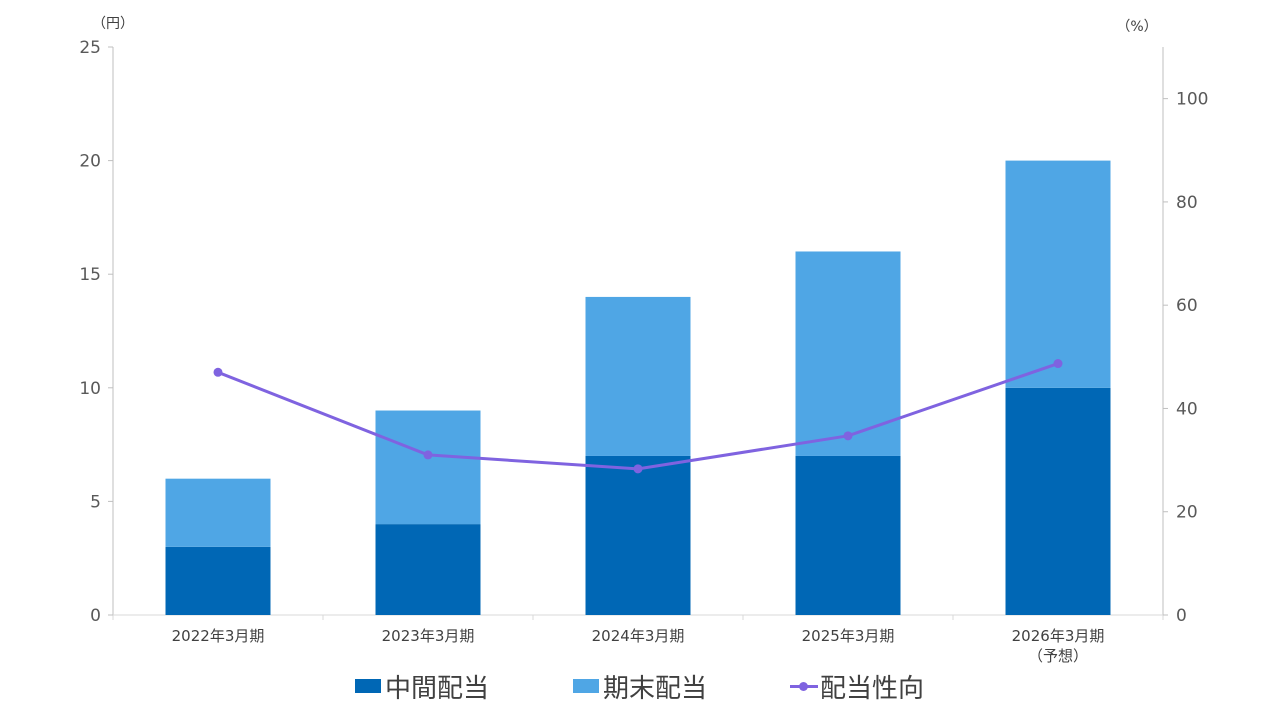 The image size is (1280, 720). Describe the element at coordinates (655, 688) in the screenshot. I see `legend-label-year-end: 期末配当` at that location.